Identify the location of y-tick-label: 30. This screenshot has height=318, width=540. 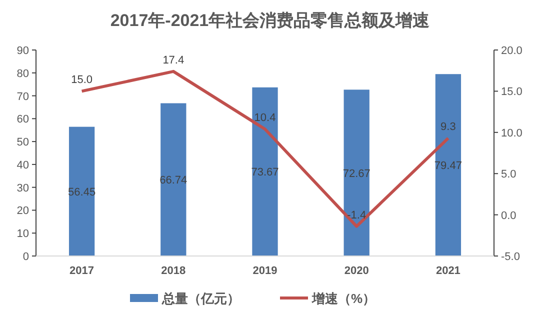
(22, 188).